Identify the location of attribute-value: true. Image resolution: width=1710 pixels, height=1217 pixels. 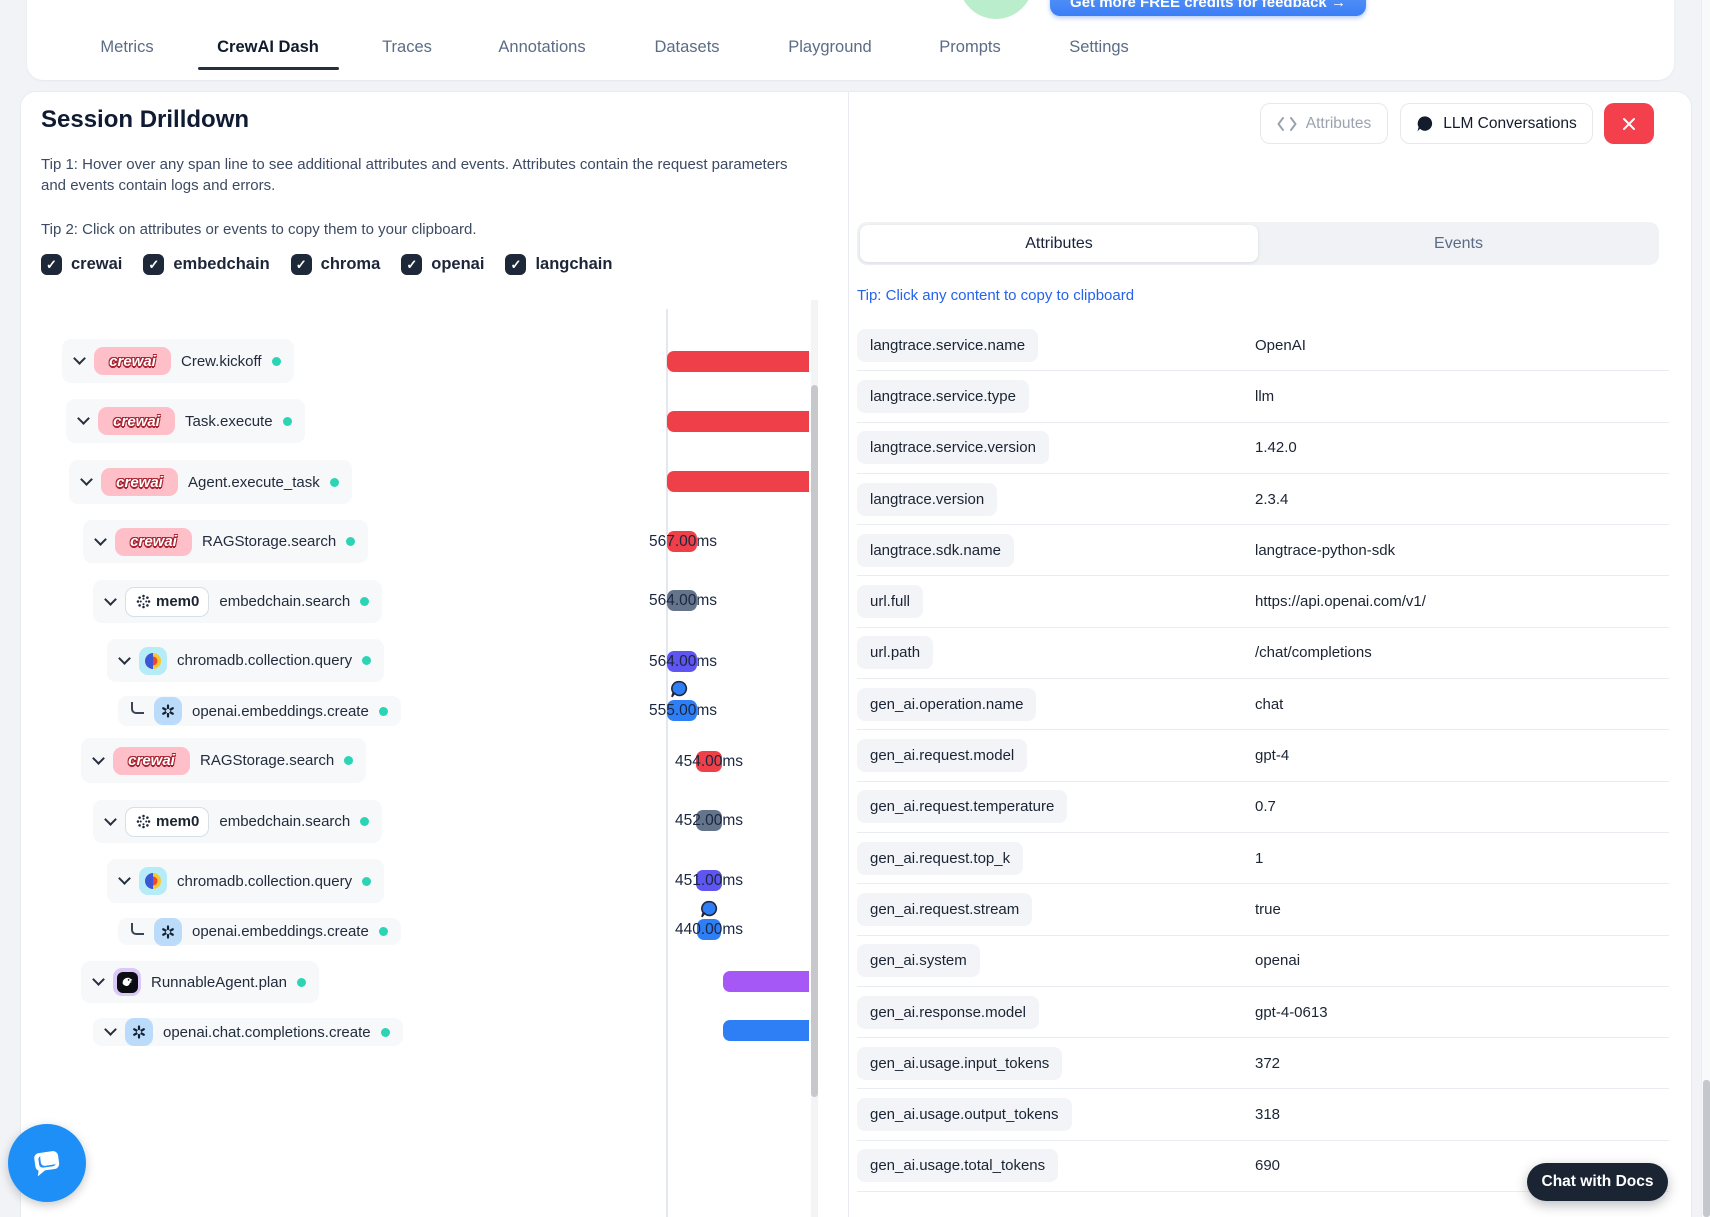
(1268, 909).